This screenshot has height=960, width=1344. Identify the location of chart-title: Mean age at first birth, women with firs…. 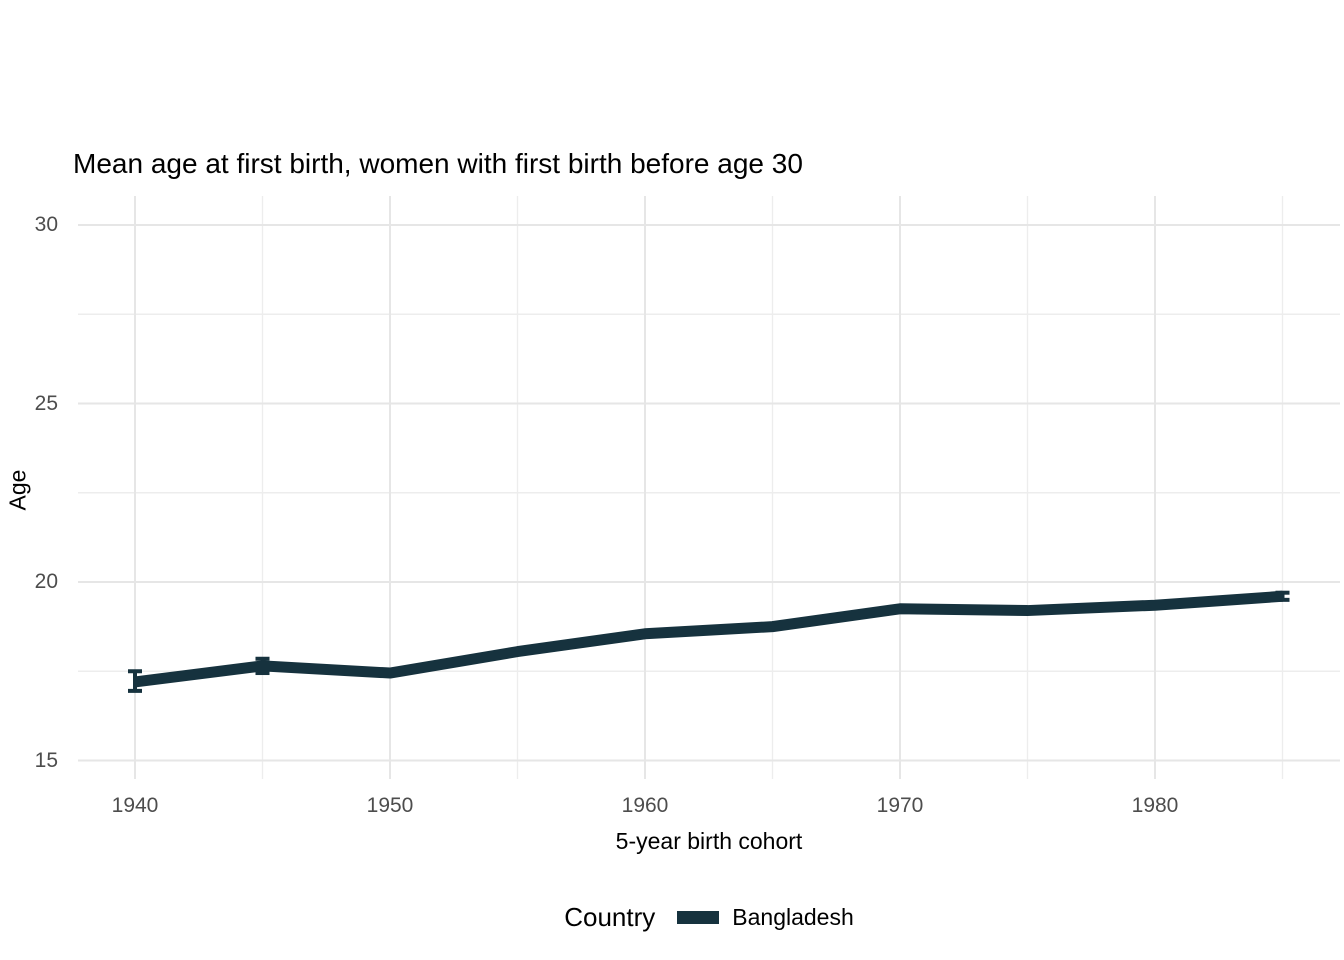
(438, 163).